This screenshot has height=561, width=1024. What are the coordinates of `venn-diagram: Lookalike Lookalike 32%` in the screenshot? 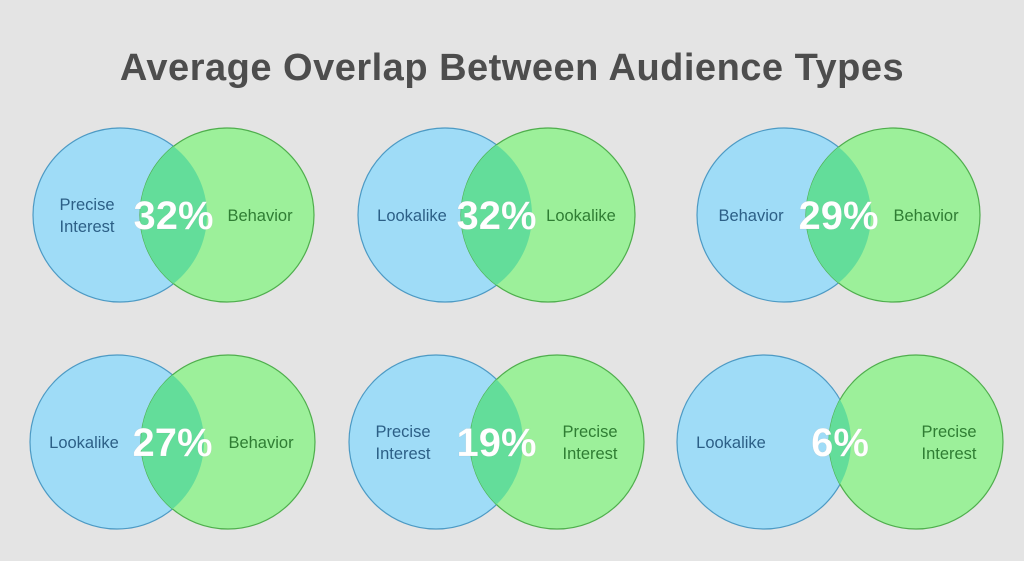 It's located at (496, 215).